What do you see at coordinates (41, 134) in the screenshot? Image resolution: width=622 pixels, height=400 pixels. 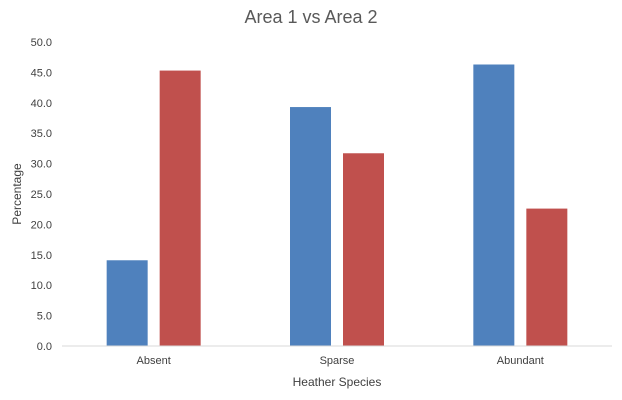 I see `y-tick-label: 35.0` at bounding box center [41, 134].